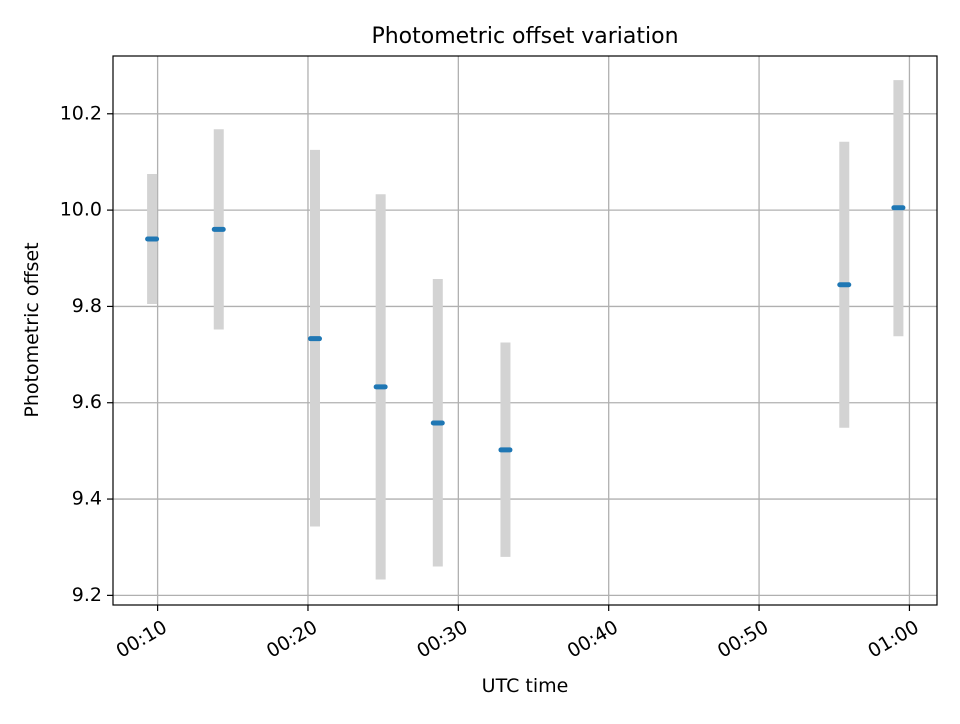 This screenshot has width=960, height=724. Describe the element at coordinates (32, 329) in the screenshot. I see `y-axis-label: Photometric offset` at that location.